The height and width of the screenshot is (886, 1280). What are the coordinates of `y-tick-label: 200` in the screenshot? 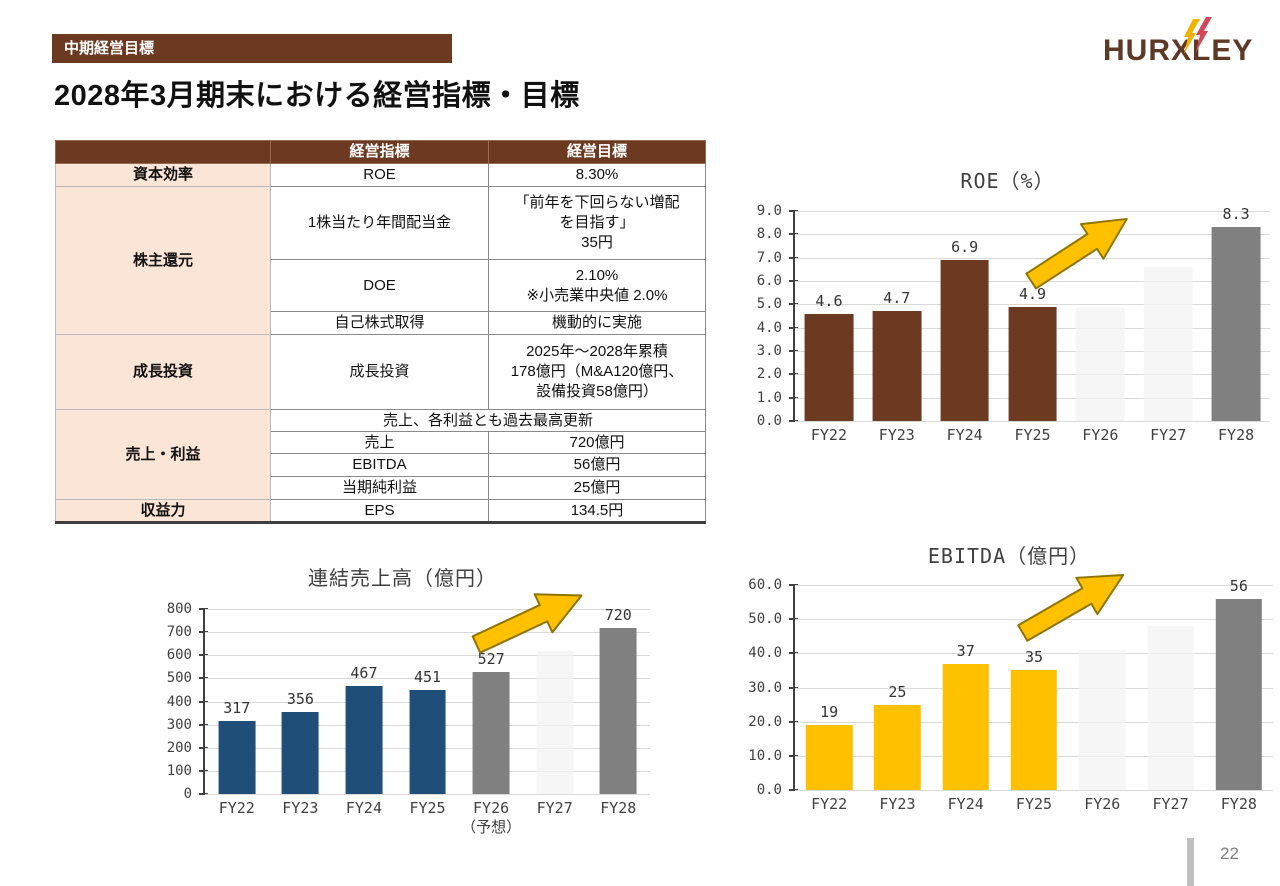 It's located at (179, 747).